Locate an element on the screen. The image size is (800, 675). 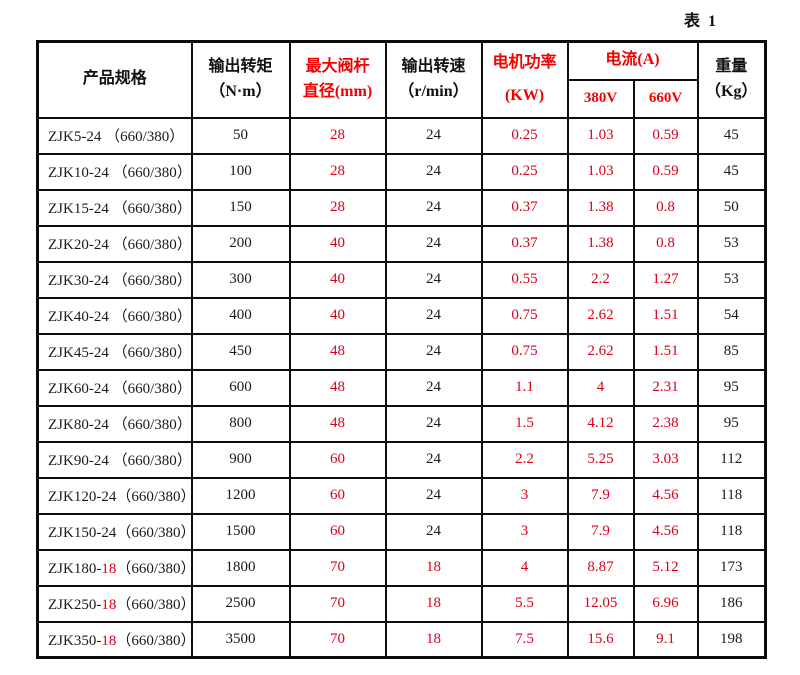
current-660v-cell: 5.12 is located at coordinates (665, 567).